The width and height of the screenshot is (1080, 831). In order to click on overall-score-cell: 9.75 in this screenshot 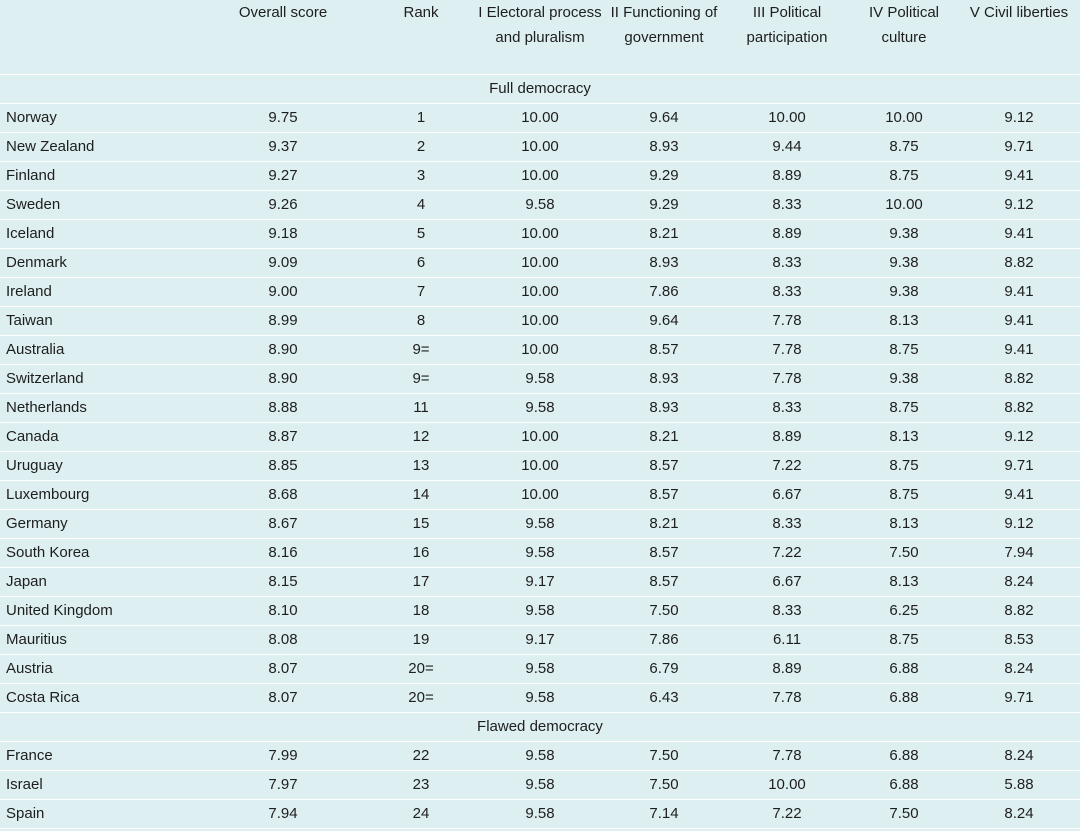, I will do `click(283, 118)`.